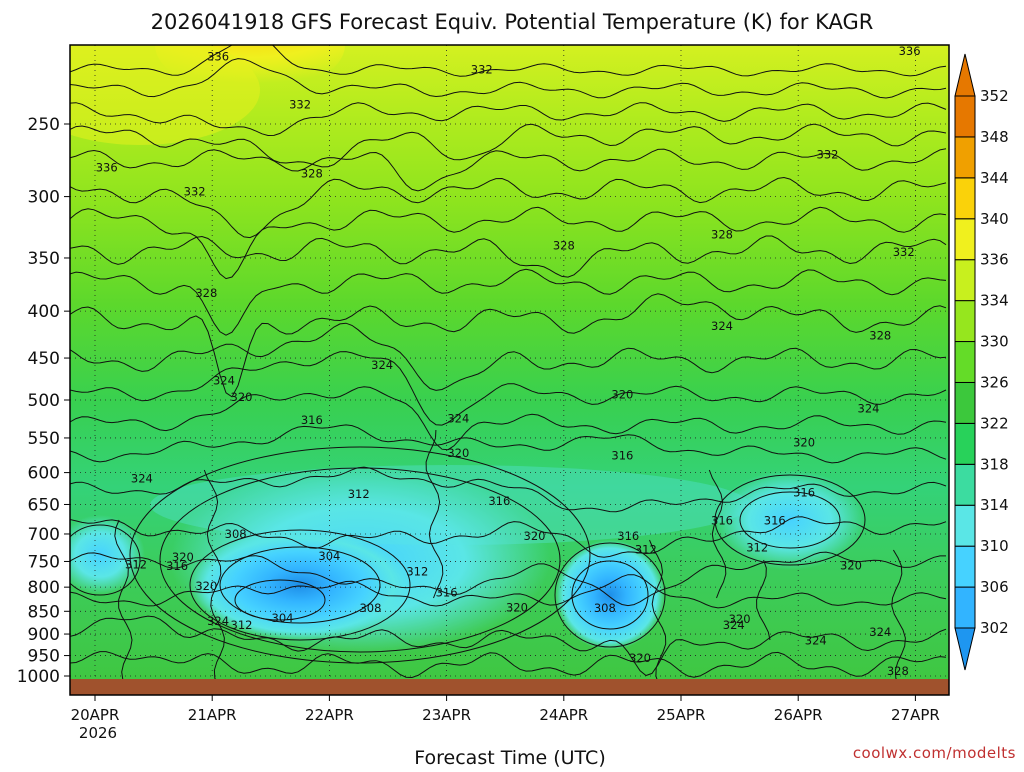  I want to click on y-tick-label: 350, so click(44, 259).